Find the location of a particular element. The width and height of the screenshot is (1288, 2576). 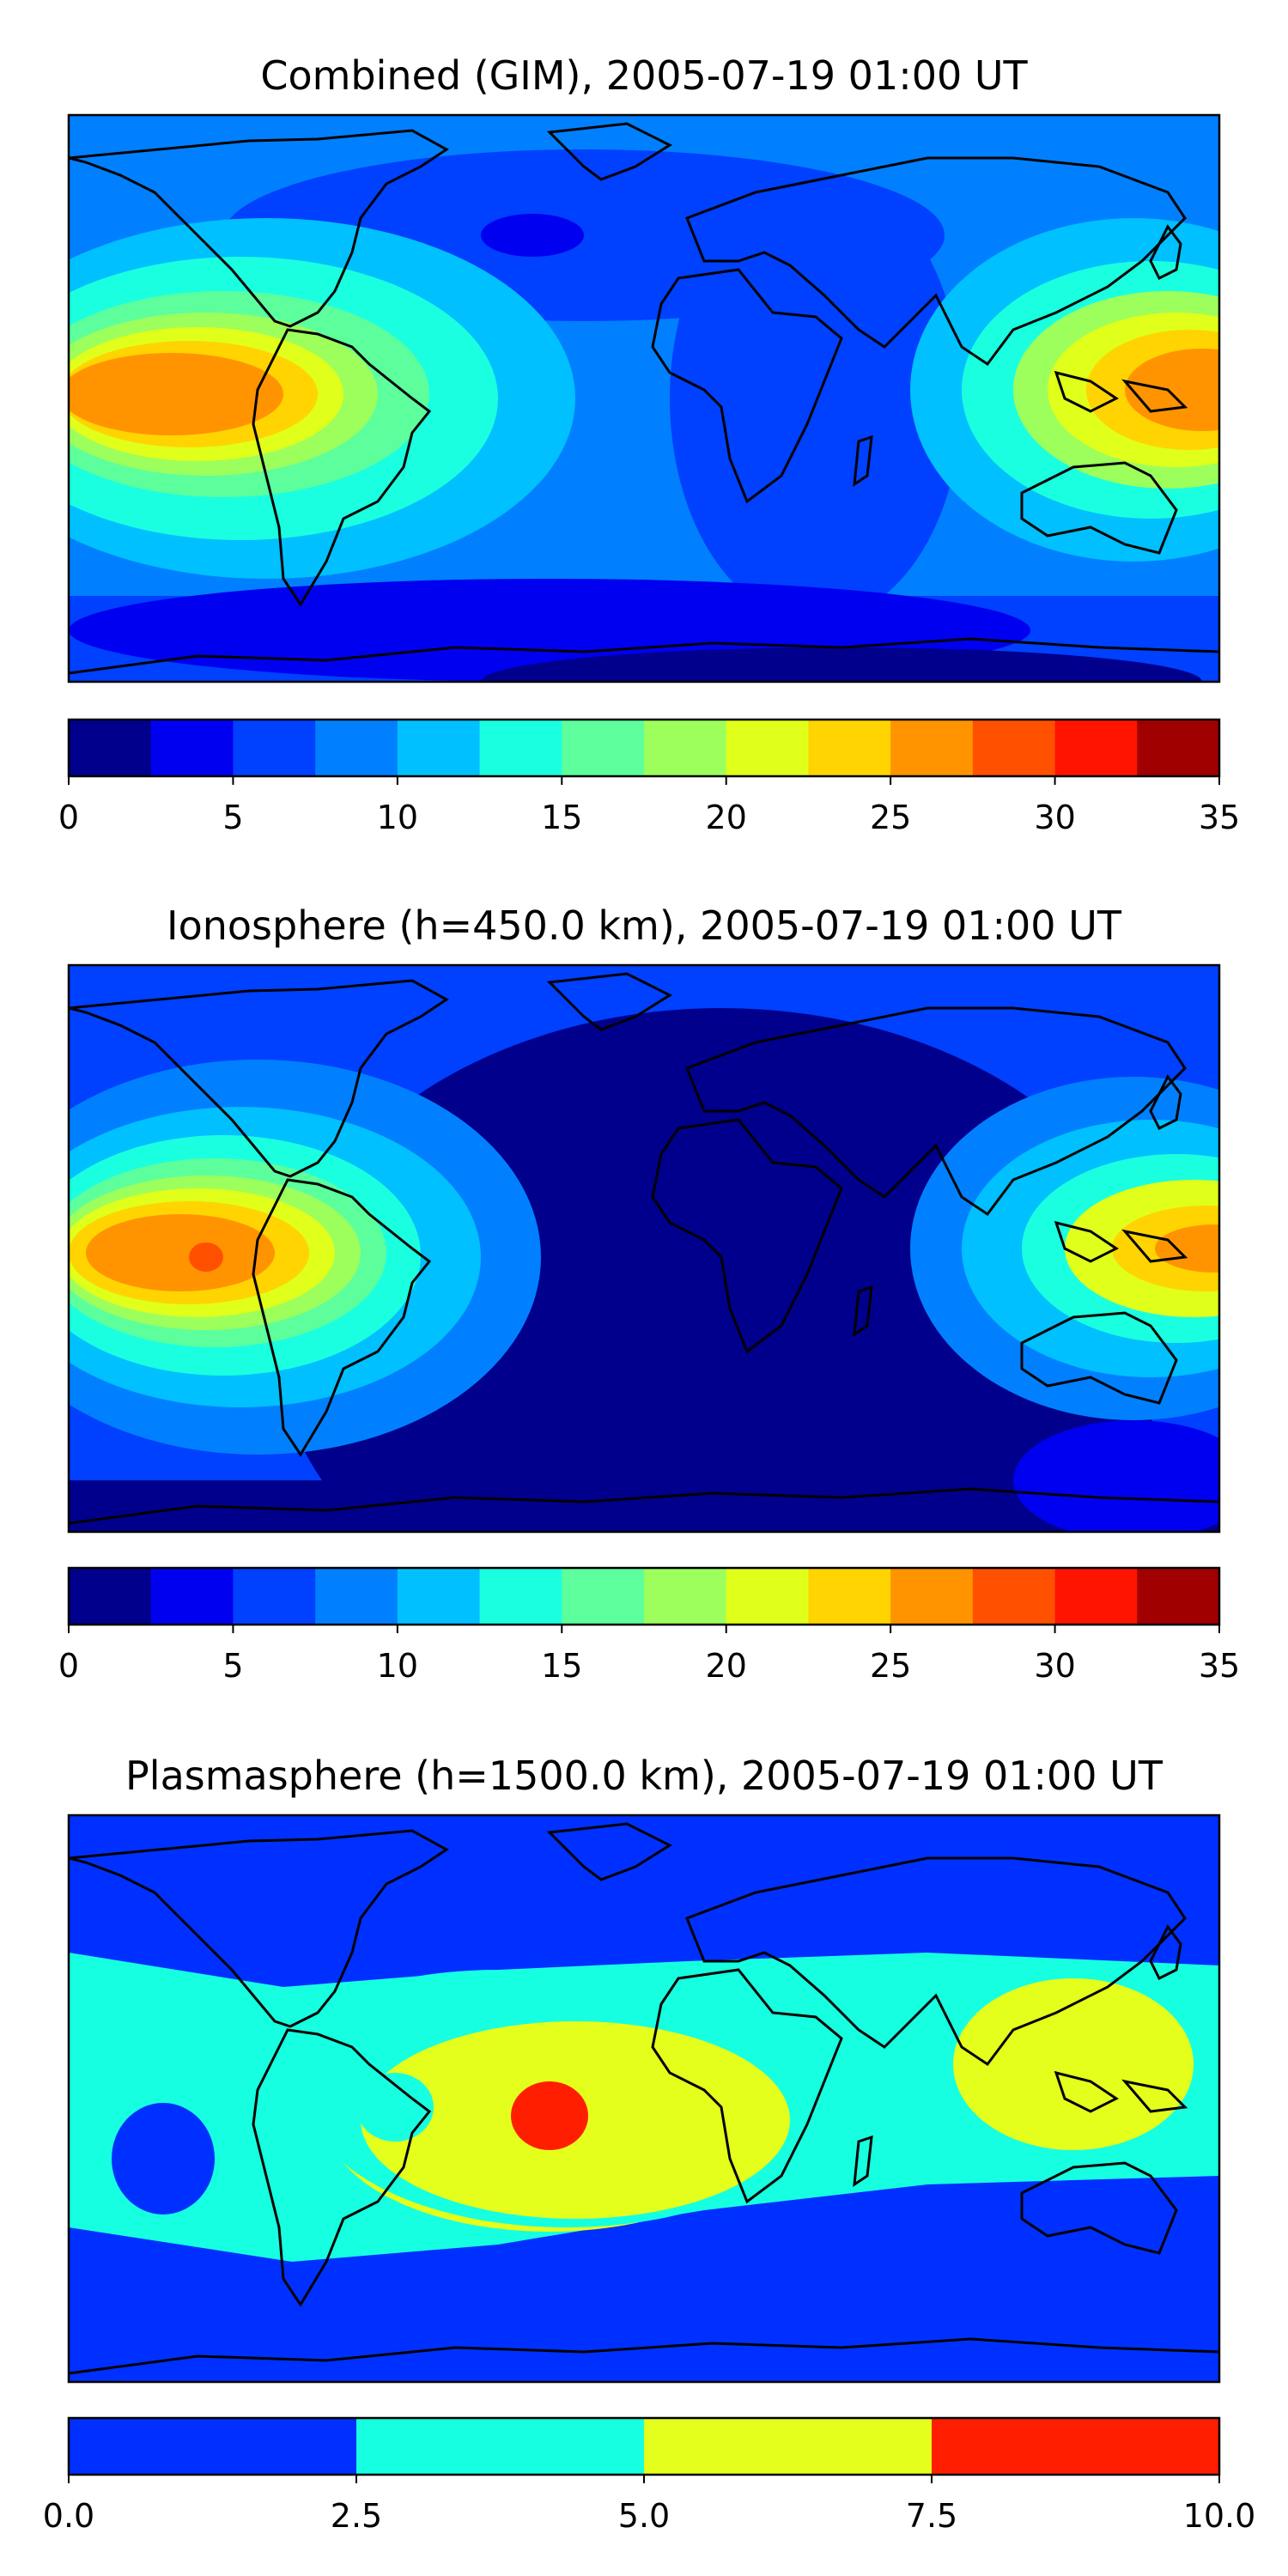

colorbar-tick-label: 2.5 is located at coordinates (356, 2516).